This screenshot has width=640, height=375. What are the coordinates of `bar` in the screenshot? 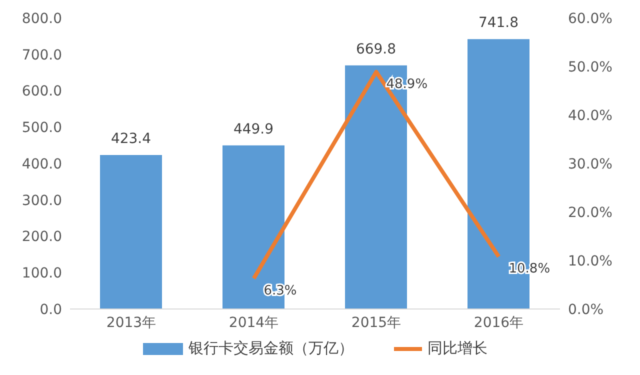 It's located at (131, 231).